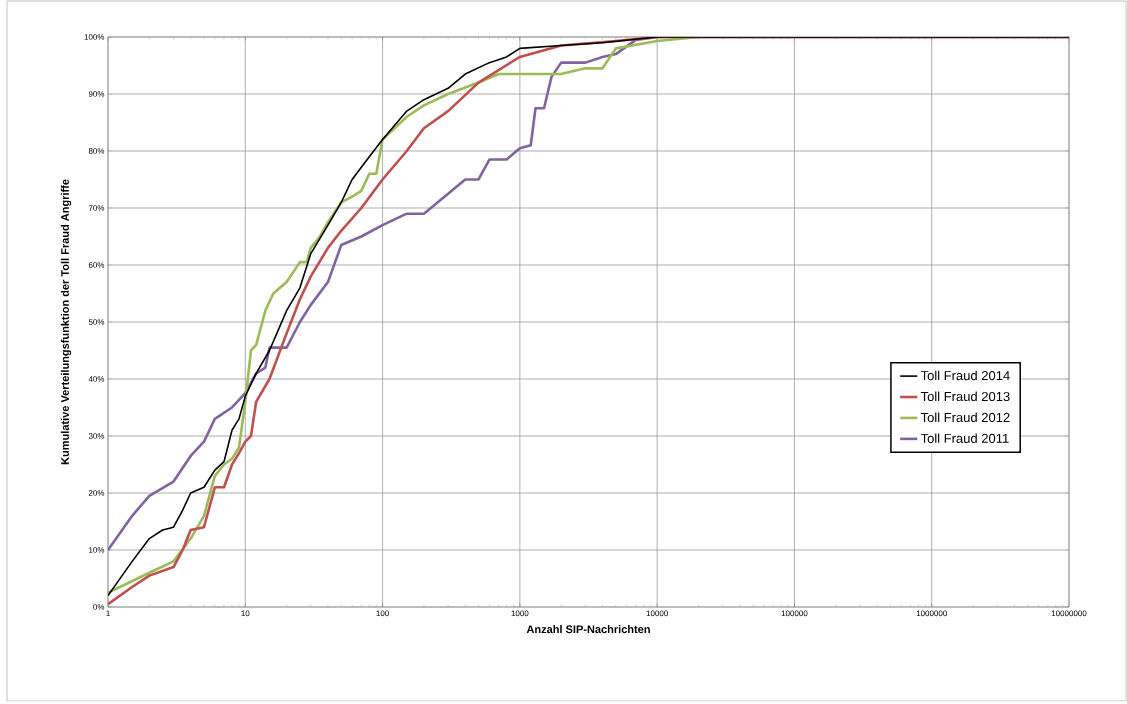 The width and height of the screenshot is (1127, 704). I want to click on y-tick-label: 70%, so click(96, 208).